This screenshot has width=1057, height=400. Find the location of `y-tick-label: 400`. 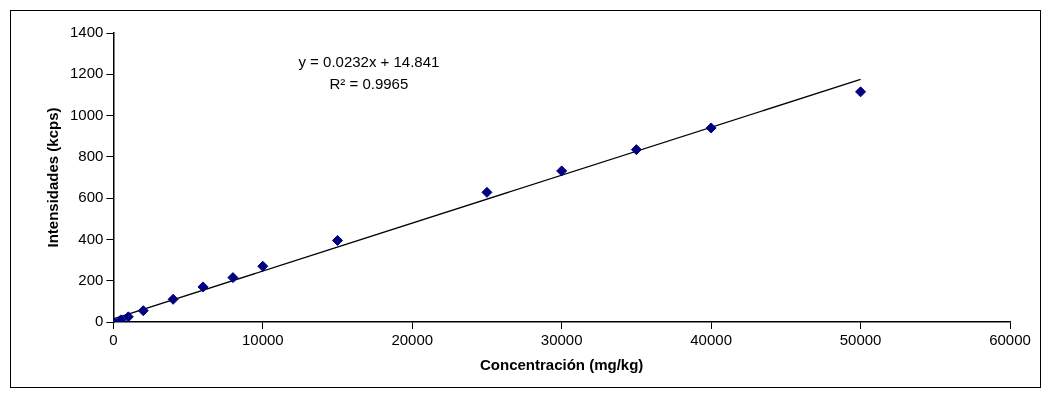

y-tick-label: 400 is located at coordinates (91, 238).